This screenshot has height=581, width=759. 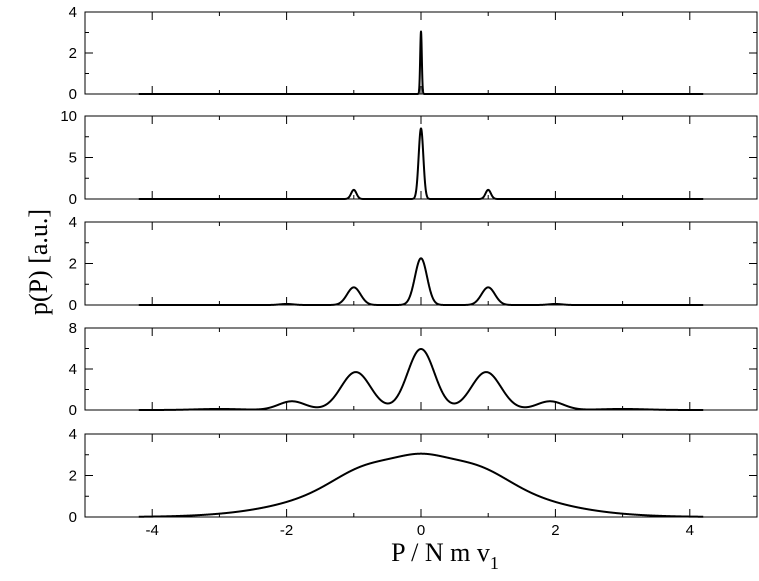 What do you see at coordinates (73, 158) in the screenshot?
I see `y-tick-label: 5` at bounding box center [73, 158].